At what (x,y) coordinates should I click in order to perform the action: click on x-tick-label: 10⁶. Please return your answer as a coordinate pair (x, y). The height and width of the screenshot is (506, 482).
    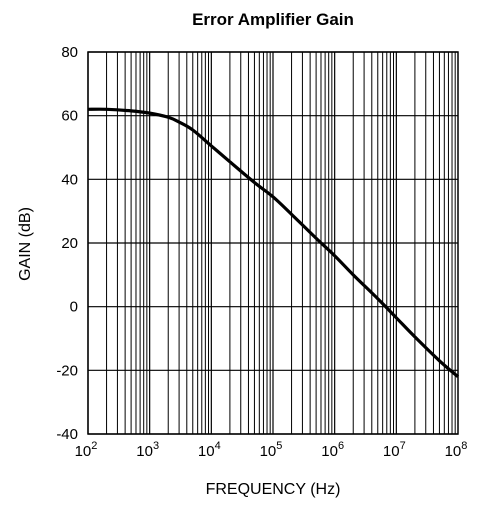
    Looking at the image, I should click on (332, 450).